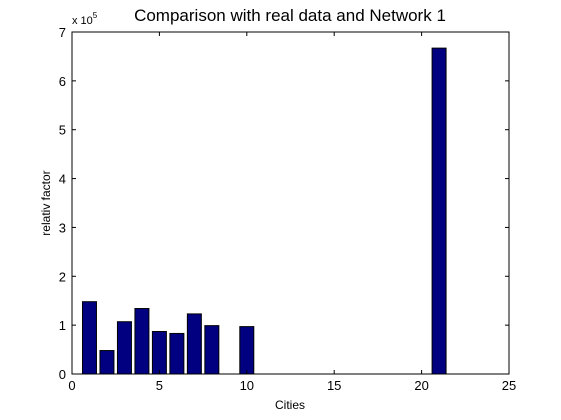 Image resolution: width=561 pixels, height=420 pixels. What do you see at coordinates (62, 227) in the screenshot?
I see `y-tick-label: 3` at bounding box center [62, 227].